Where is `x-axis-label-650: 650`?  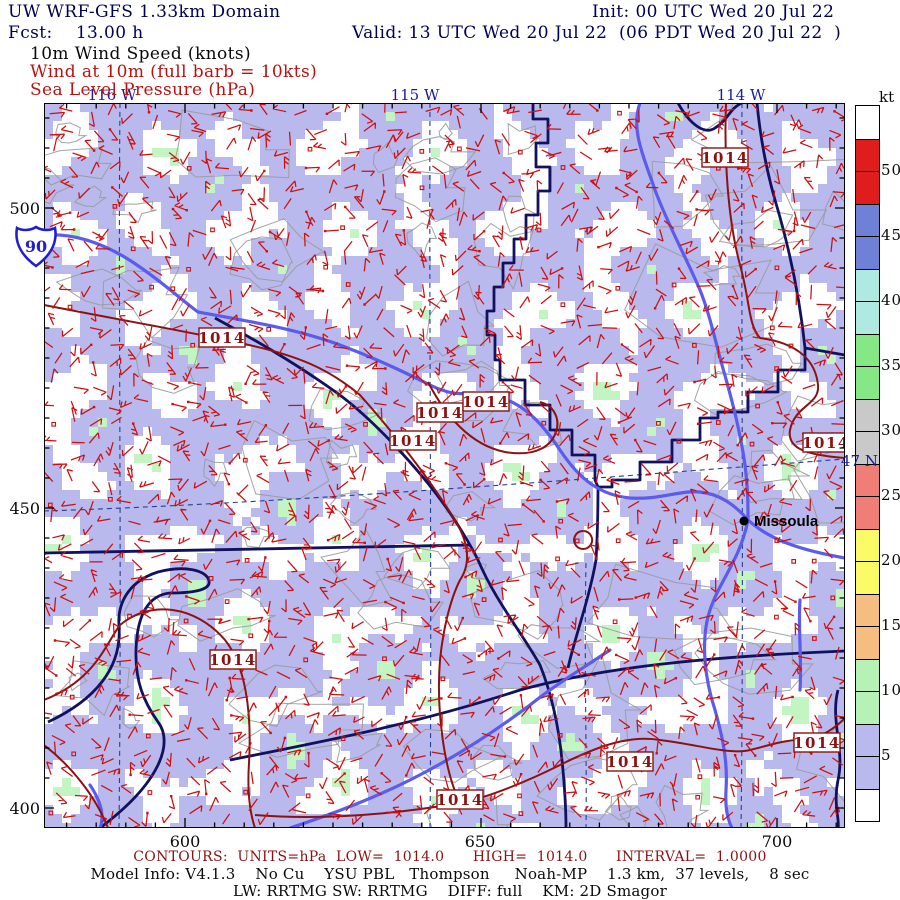 x-axis-label-650: 650 is located at coordinates (480, 841).